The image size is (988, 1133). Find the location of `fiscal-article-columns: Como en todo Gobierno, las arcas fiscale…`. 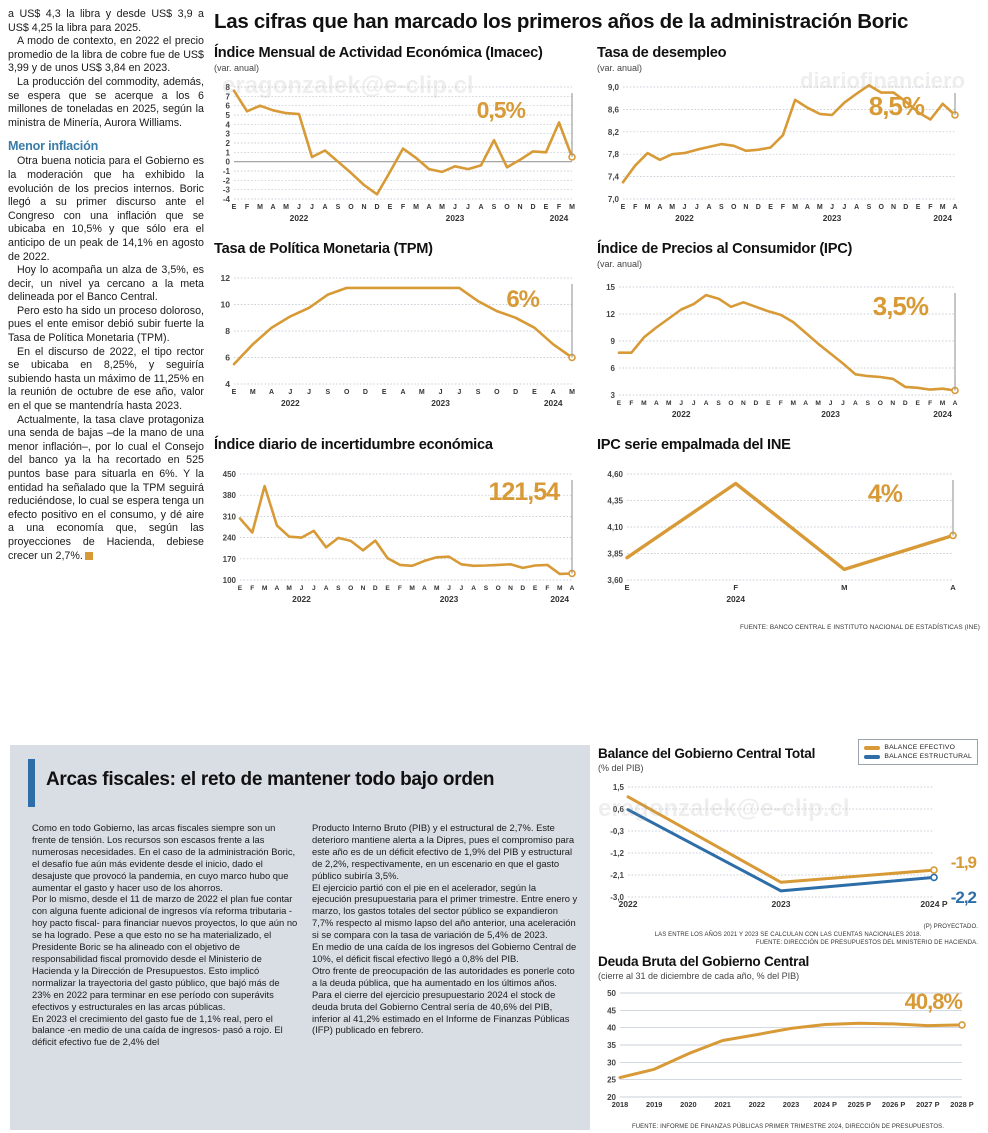

fiscal-article-columns: Como en todo Gobierno, las arcas fiscale… is located at coordinates (305, 935).